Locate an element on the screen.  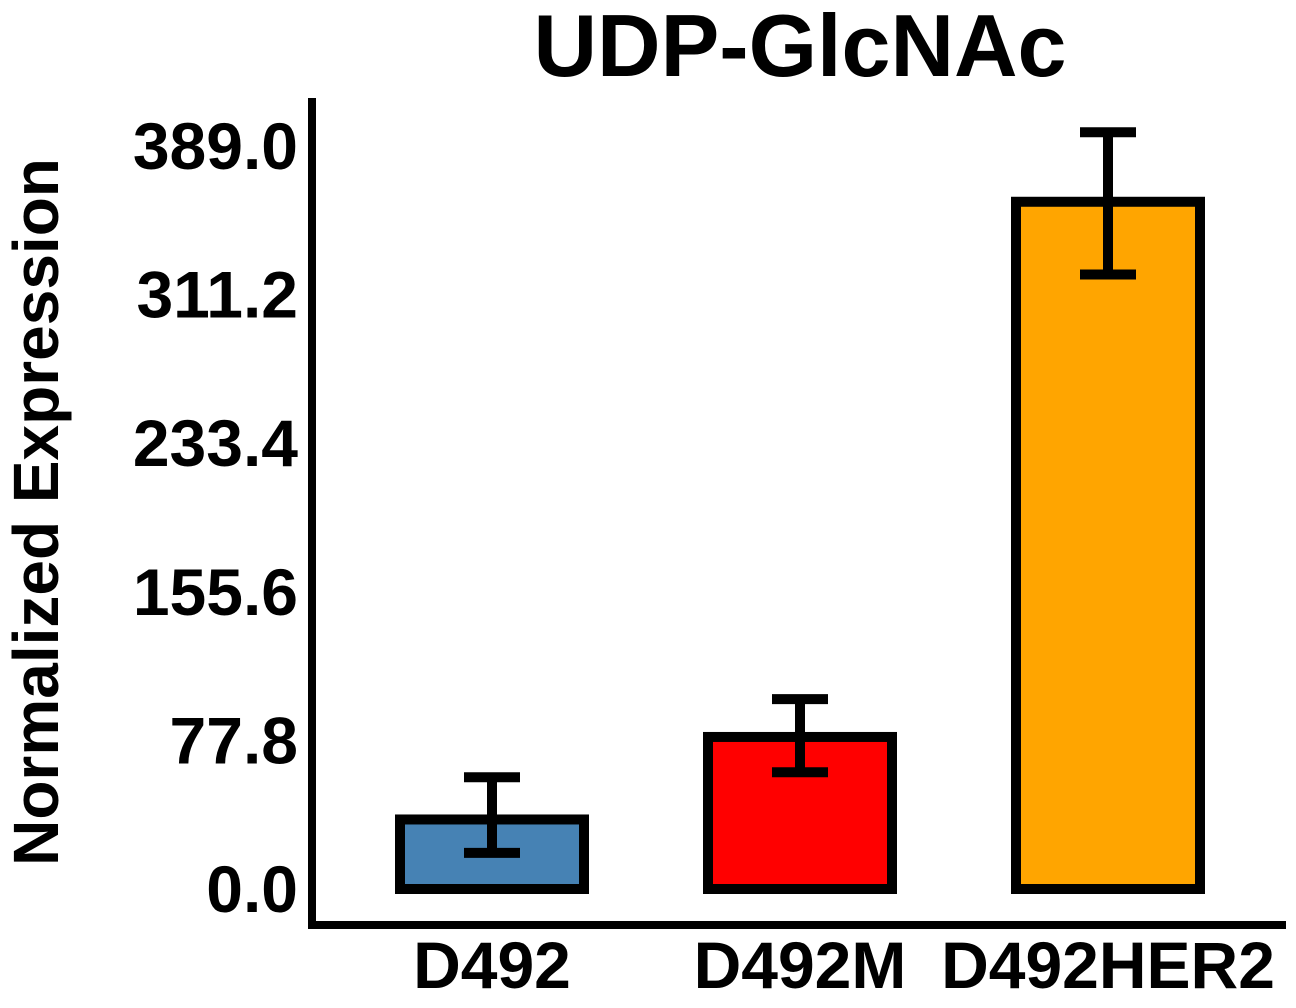
y-tick-label: 0.0 is located at coordinates (252, 889).